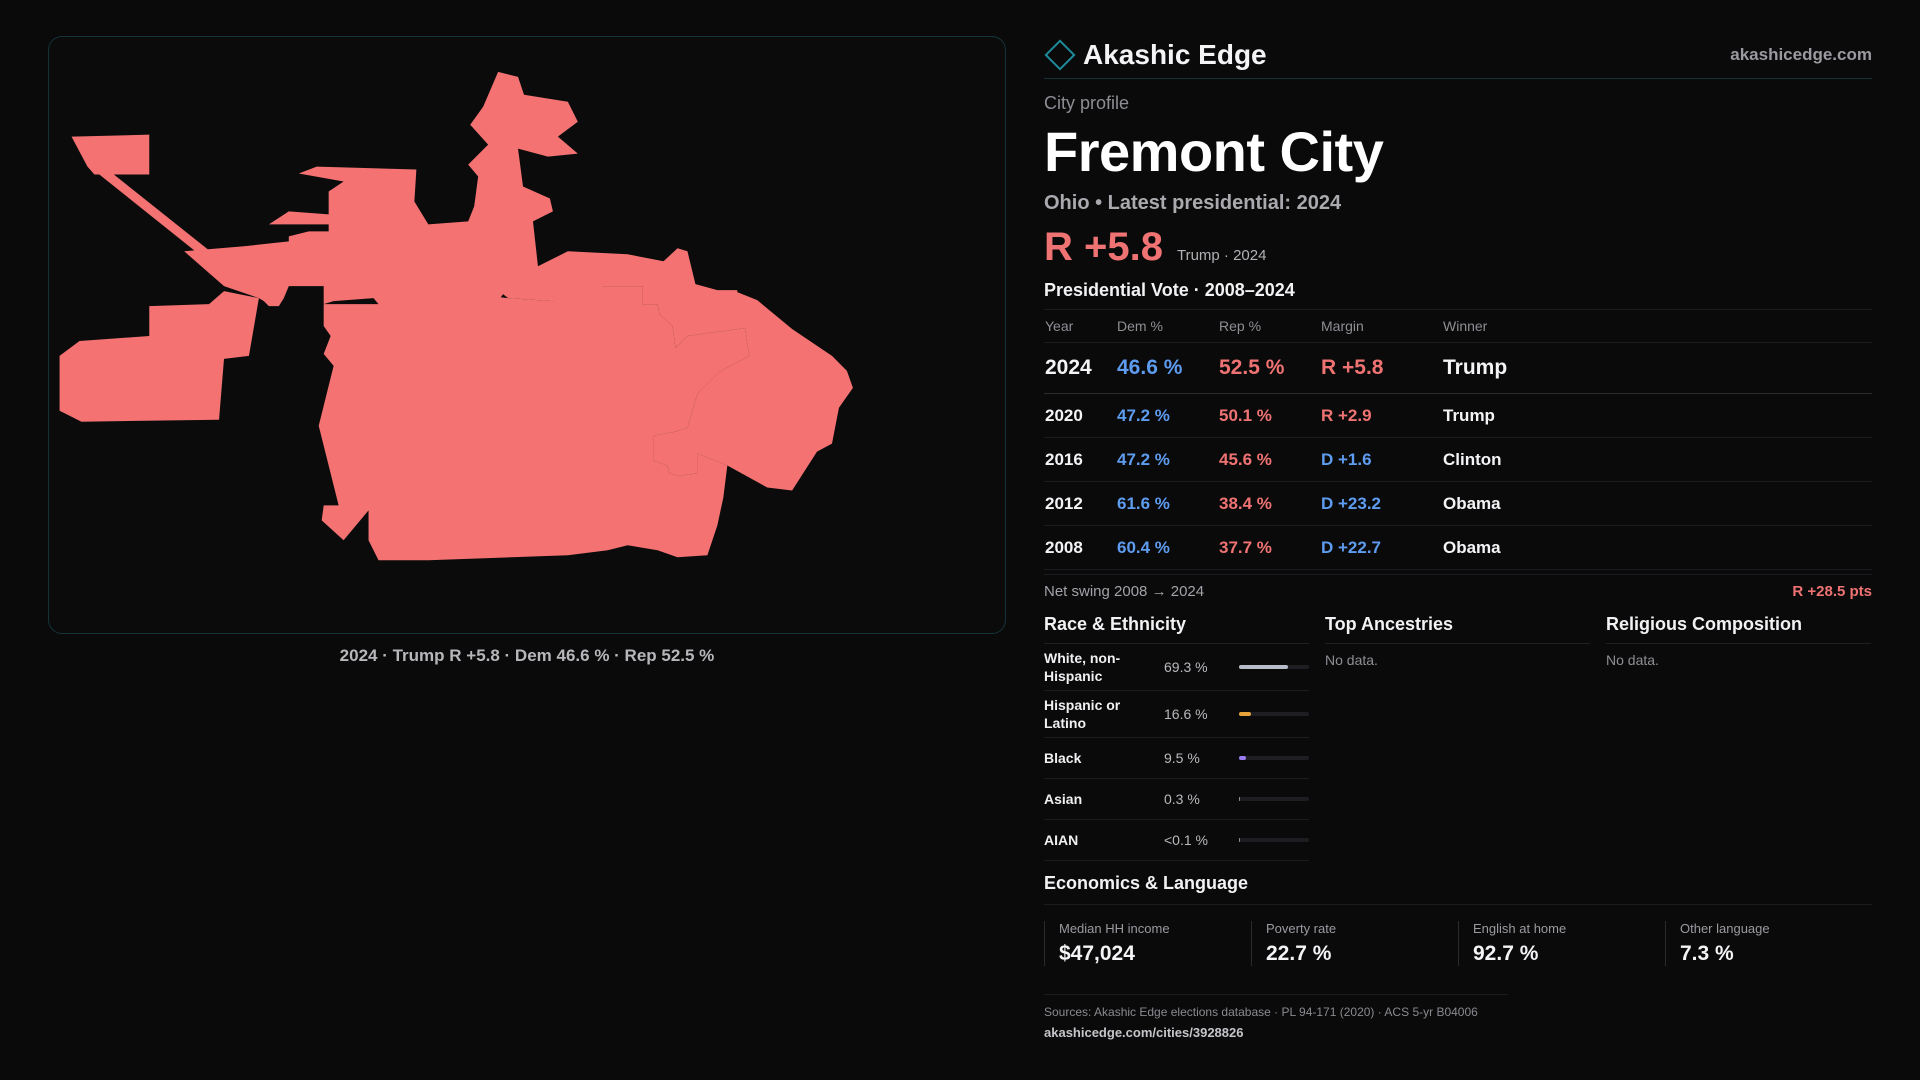 The width and height of the screenshot is (1920, 1080). What do you see at coordinates (1167, 368) in the screenshot?
I see `row-dem: 46.6 %` at bounding box center [1167, 368].